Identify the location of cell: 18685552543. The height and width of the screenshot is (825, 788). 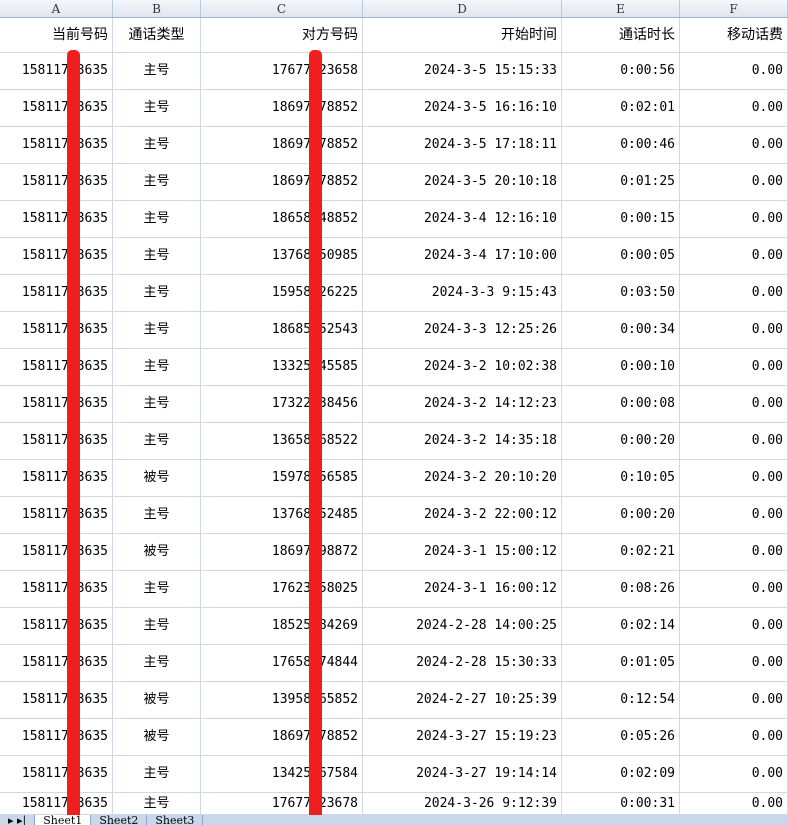
(282, 330).